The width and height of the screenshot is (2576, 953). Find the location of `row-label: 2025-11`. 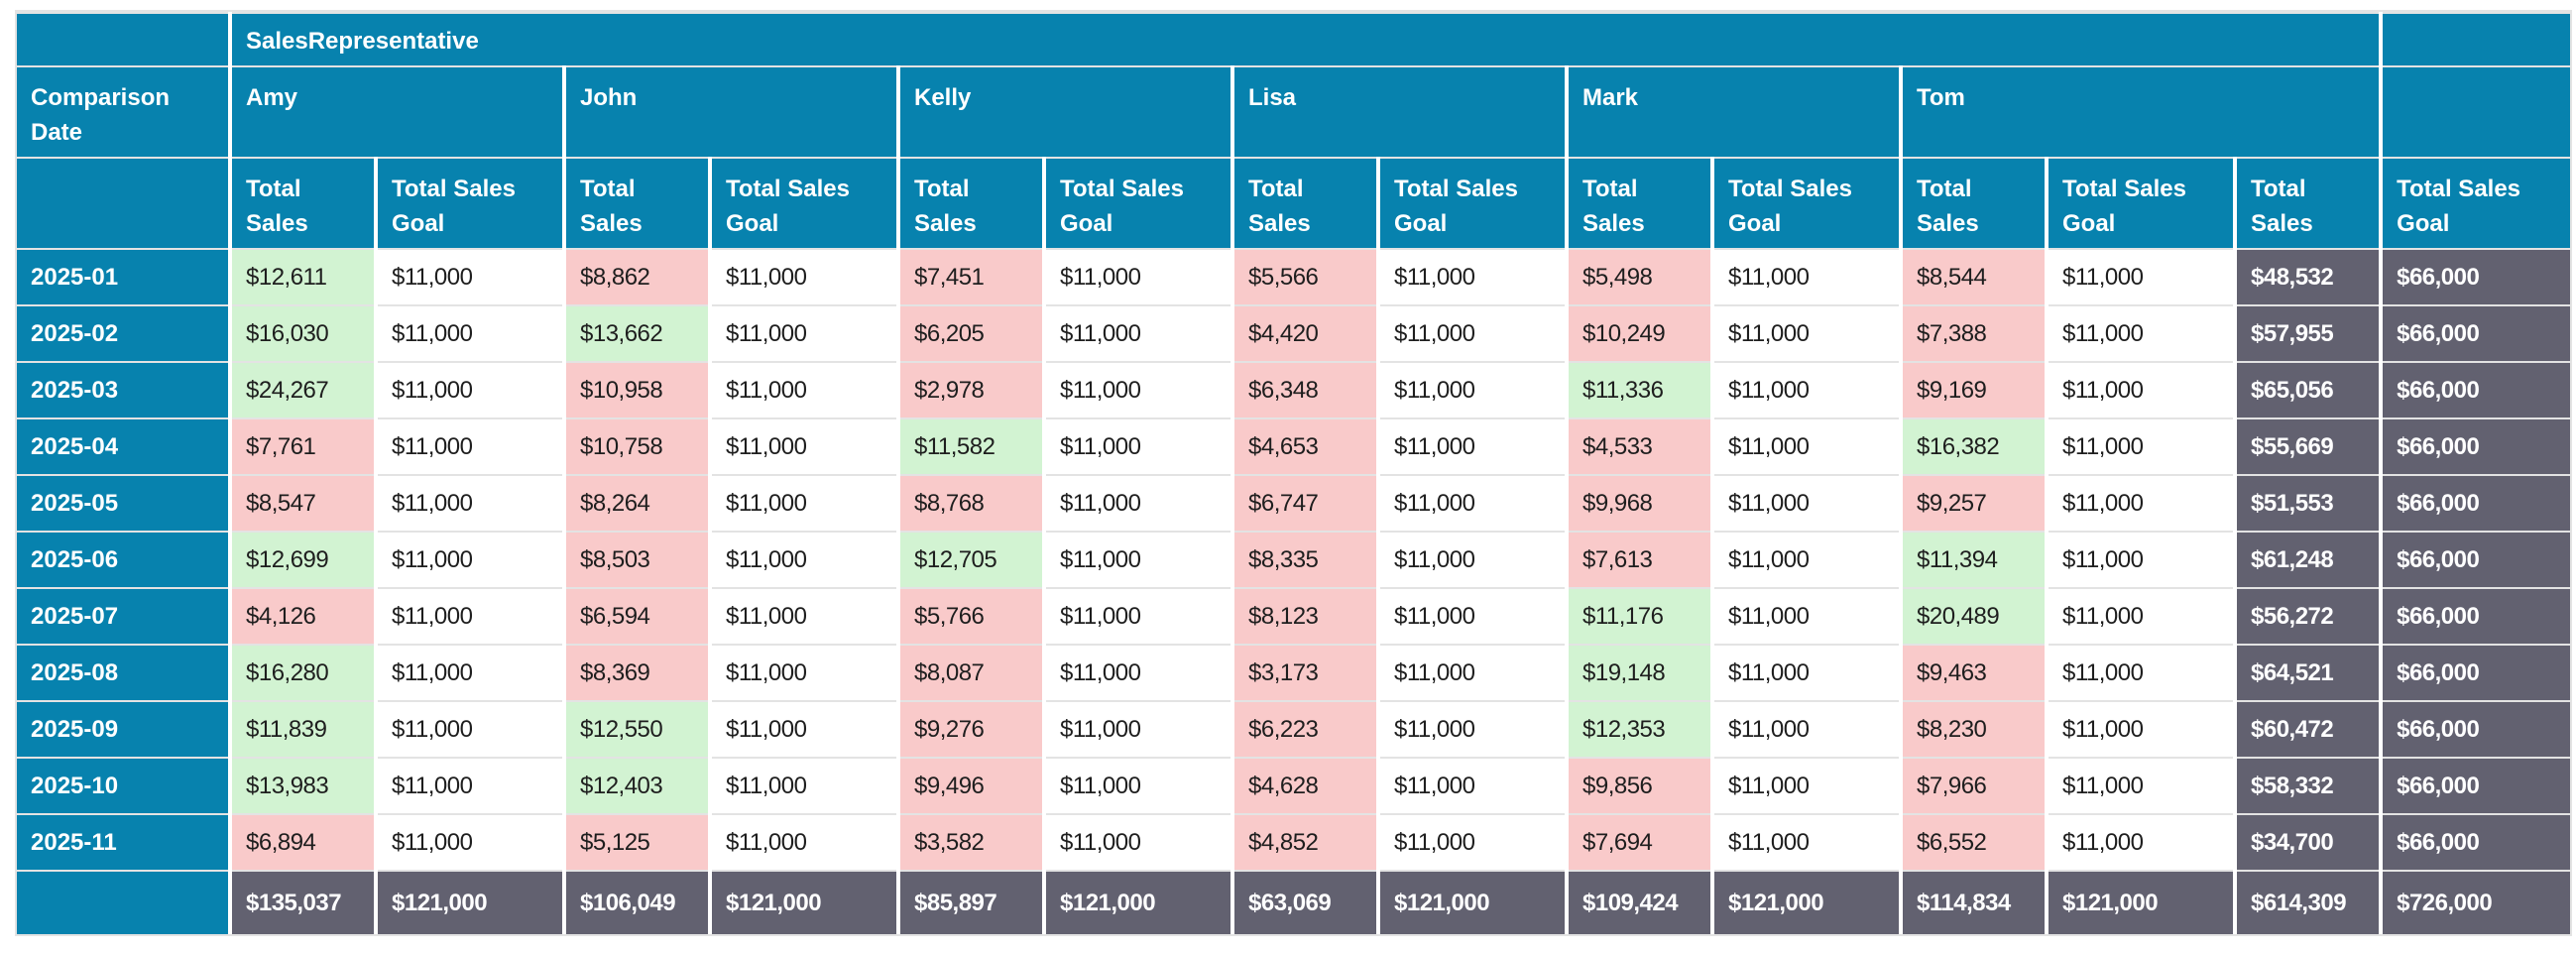

row-label: 2025-11 is located at coordinates (123, 842).